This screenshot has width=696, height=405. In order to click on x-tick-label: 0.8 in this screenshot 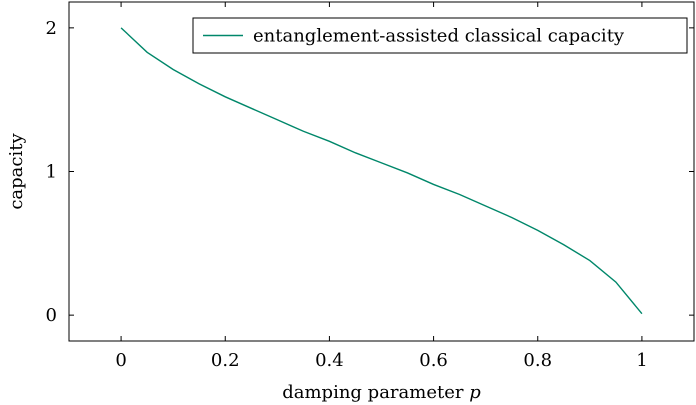, I will do `click(537, 360)`.